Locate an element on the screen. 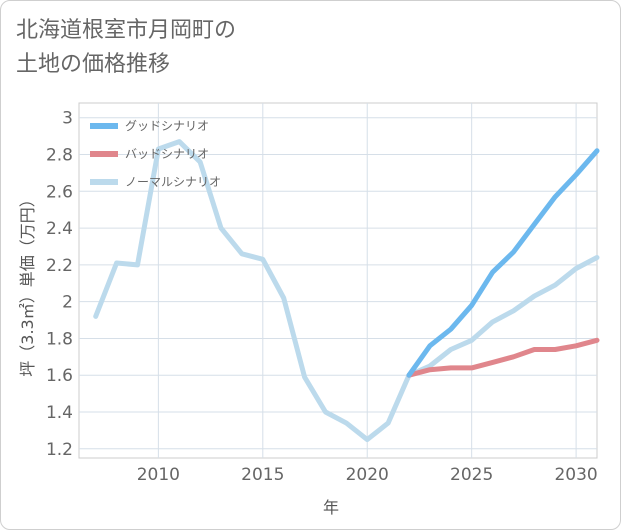  y-tick-label: 2.2 is located at coordinates (59, 266).